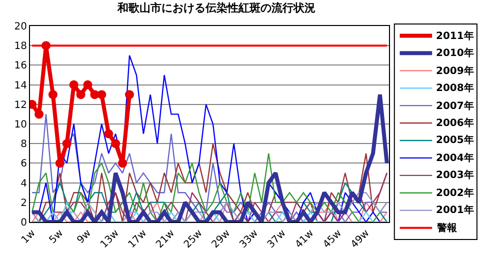  I want to click on x-tick-label: 5w, so click(57, 237).